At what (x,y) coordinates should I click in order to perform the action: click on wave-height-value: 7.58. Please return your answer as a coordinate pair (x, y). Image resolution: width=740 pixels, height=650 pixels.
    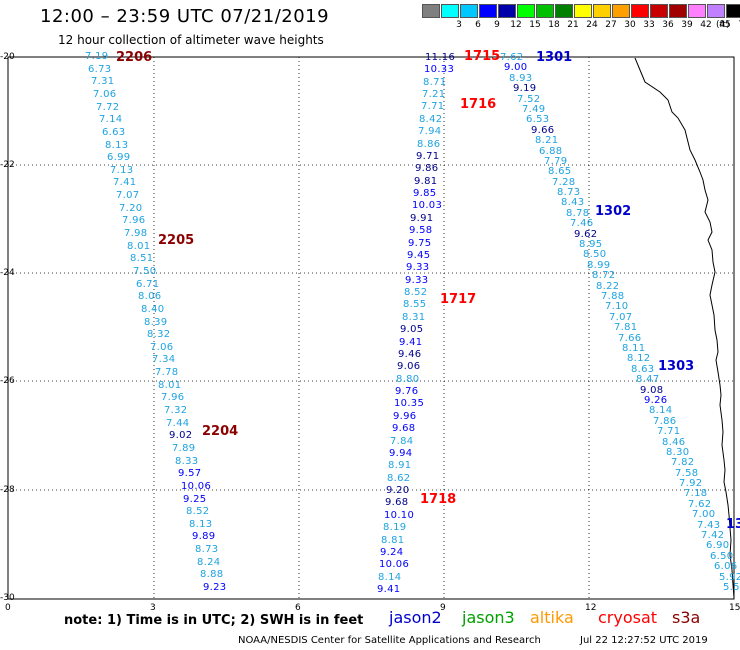
    Looking at the image, I should click on (687, 473).